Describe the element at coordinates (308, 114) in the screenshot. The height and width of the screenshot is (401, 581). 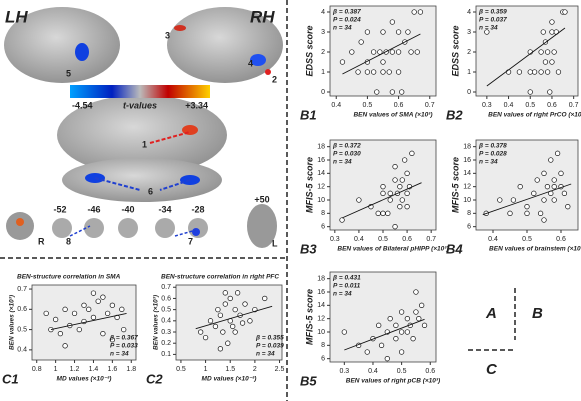
I see `panel-label: B1` at that location.